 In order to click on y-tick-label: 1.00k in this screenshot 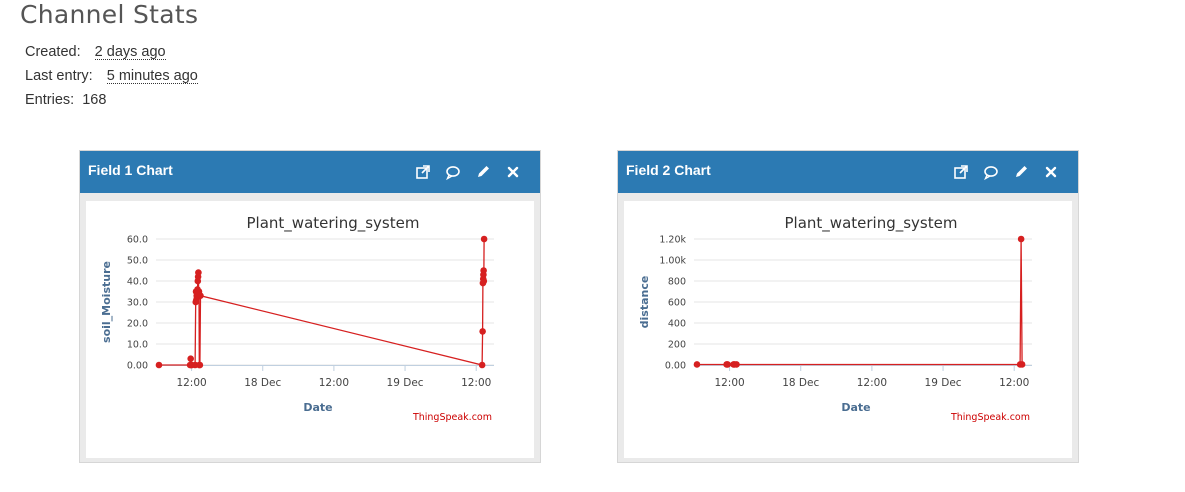, I will do `click(672, 261)`.